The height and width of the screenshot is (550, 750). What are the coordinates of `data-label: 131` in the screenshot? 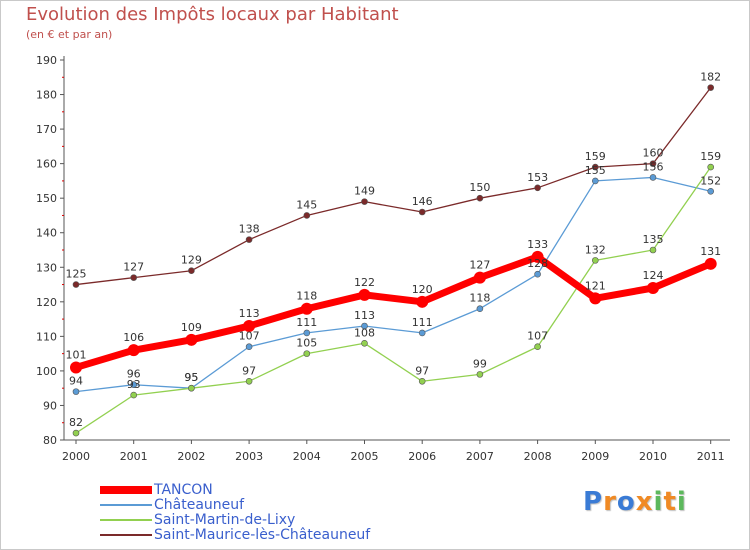 It's located at (710, 251).